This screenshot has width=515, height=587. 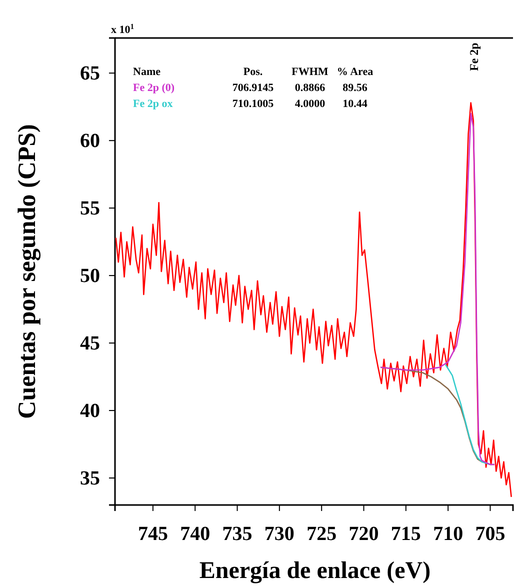 I want to click on annotation: FWHM, so click(x=310, y=72).